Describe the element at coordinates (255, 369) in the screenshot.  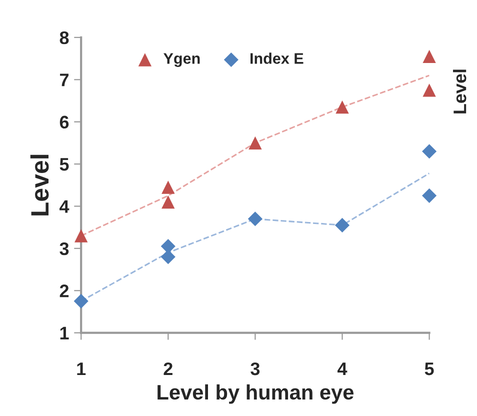
I see `x-tick-label: 3` at that location.